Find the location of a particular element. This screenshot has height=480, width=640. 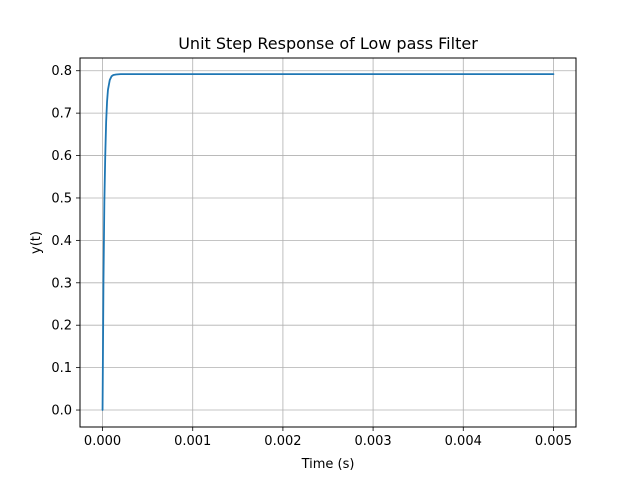

x-tick-label: 0.001 is located at coordinates (192, 441).